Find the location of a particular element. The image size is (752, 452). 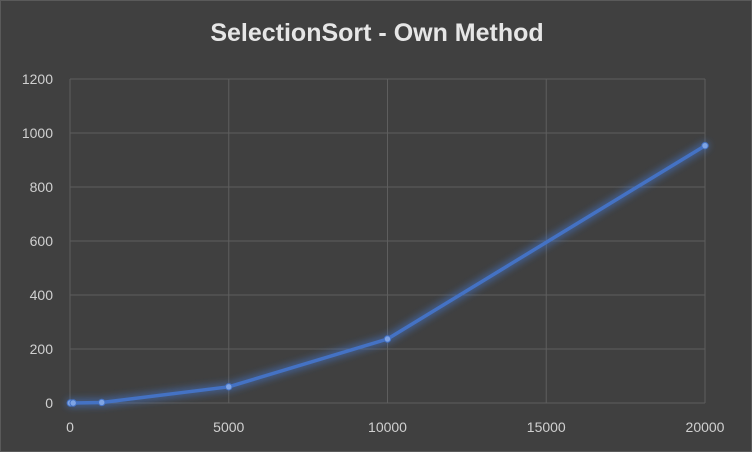

x-tick-label: 20000 is located at coordinates (705, 427).